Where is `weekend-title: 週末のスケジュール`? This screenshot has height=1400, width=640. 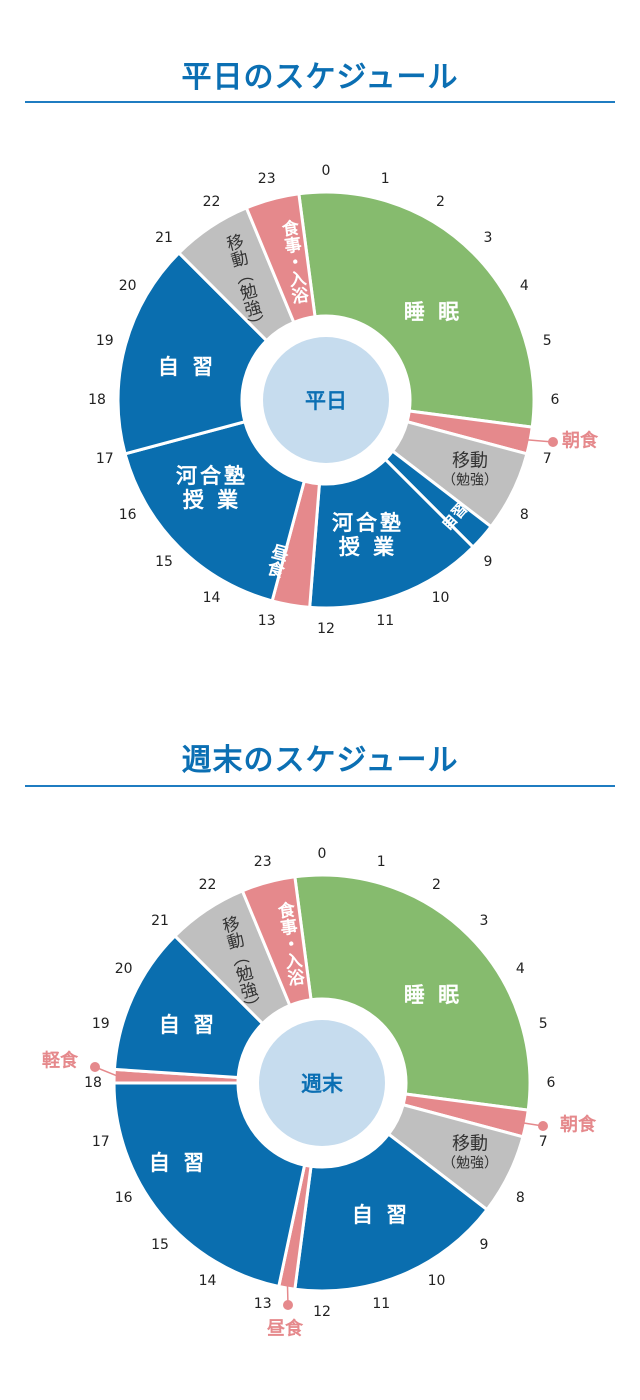 weekend-title: 週末のスケジュール is located at coordinates (320, 760).